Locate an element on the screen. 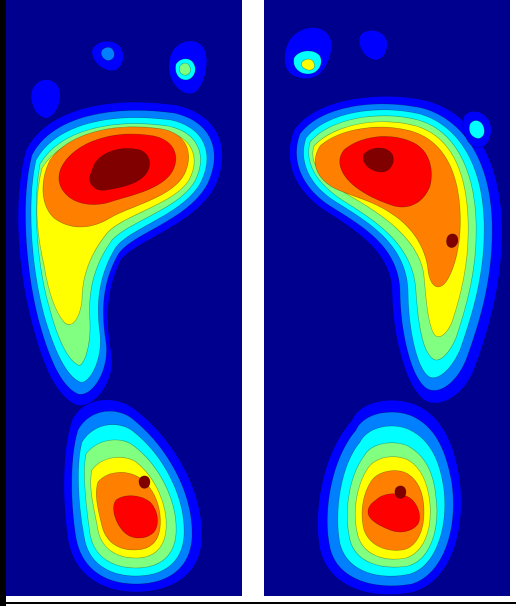 The height and width of the screenshot is (606, 516). bottom-axis-line is located at coordinates (258, 603).